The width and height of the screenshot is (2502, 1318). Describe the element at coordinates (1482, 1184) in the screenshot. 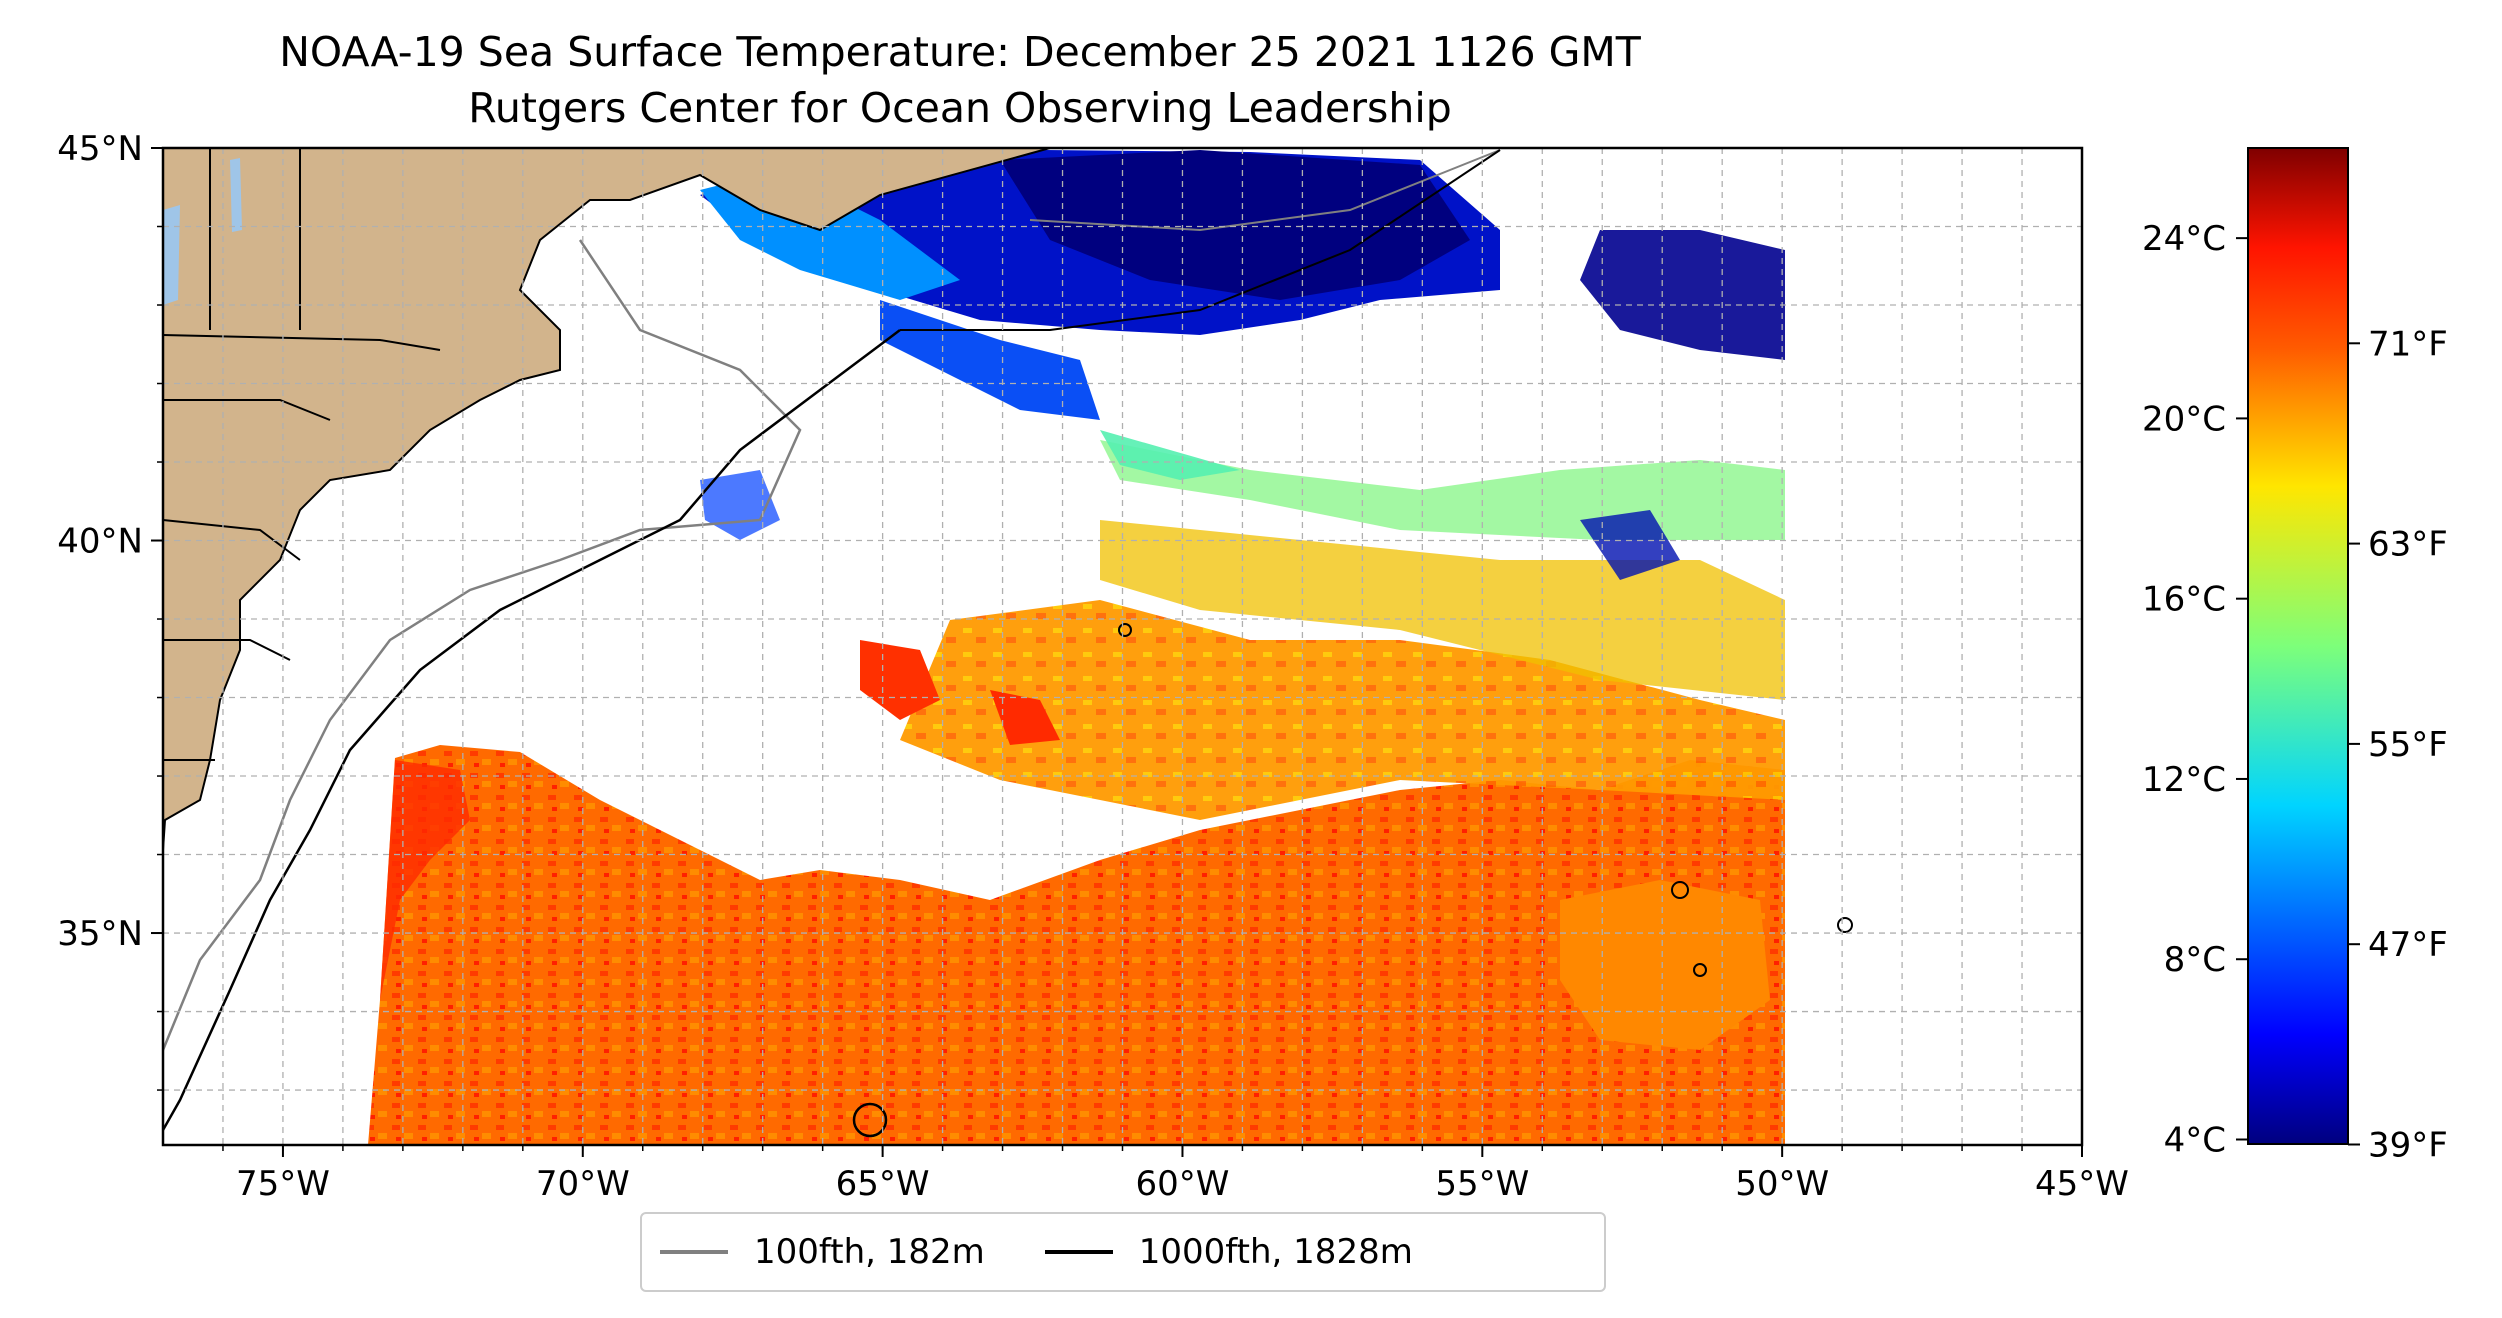

I see `lon-tick-label: 55°W` at that location.